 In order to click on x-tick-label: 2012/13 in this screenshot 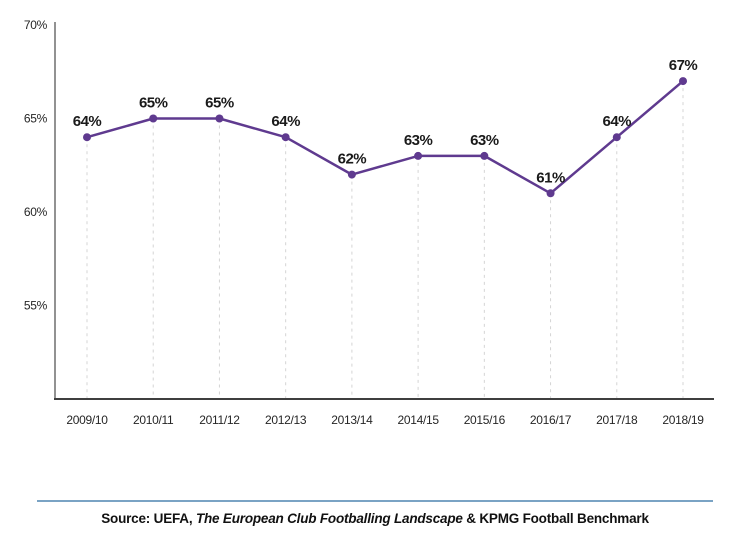, I will do `click(286, 420)`.